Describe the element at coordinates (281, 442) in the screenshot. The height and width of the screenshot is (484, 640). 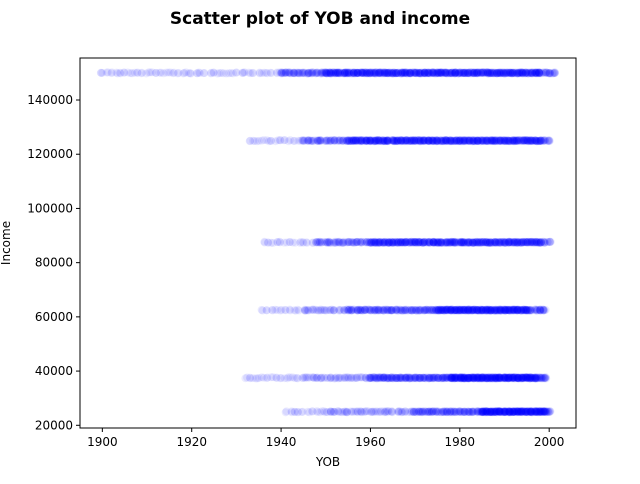
I see `x-tick-label: 1940` at that location.